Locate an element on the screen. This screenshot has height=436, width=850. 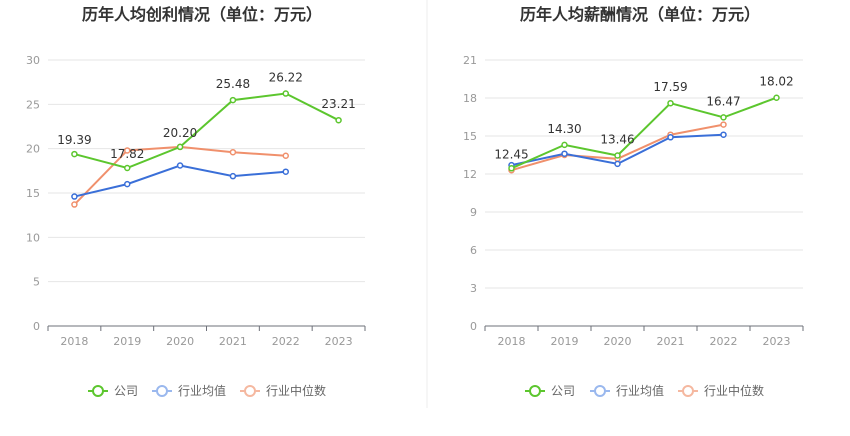
data-label: 13.46 is located at coordinates (617, 140).